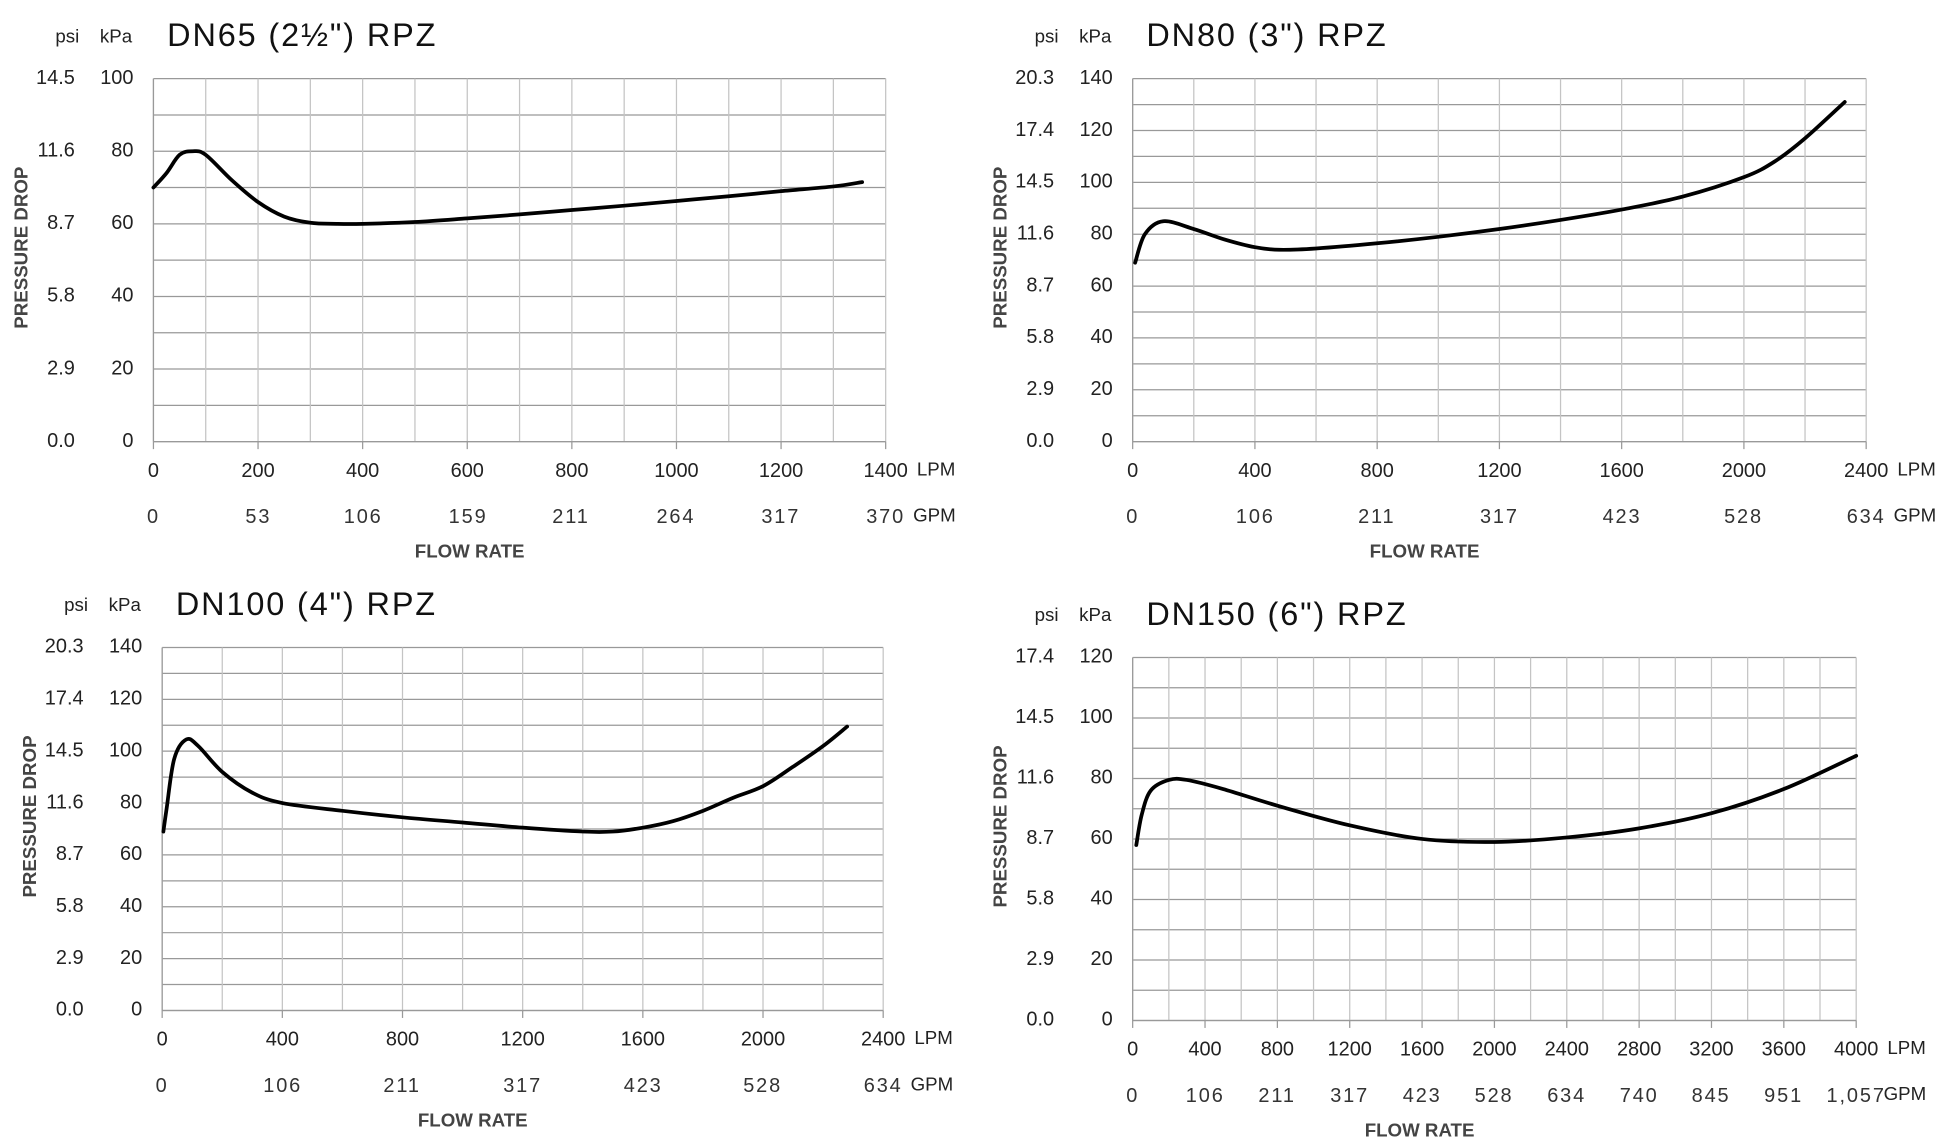  I want to click on x-tick-label: 1000, so click(676, 471).